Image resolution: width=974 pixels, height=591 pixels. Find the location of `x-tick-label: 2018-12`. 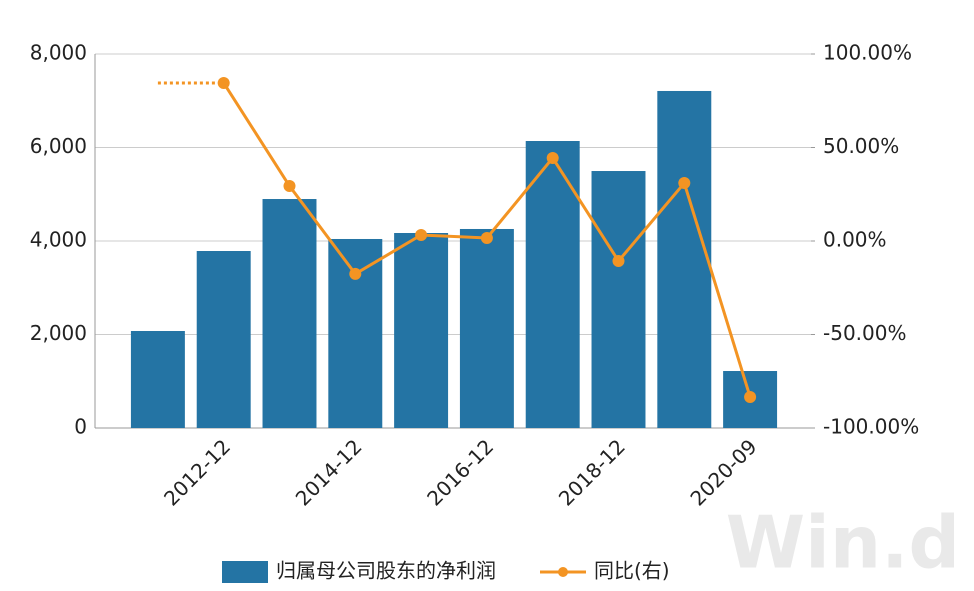

x-tick-label: 2018-12 is located at coordinates (592, 472).